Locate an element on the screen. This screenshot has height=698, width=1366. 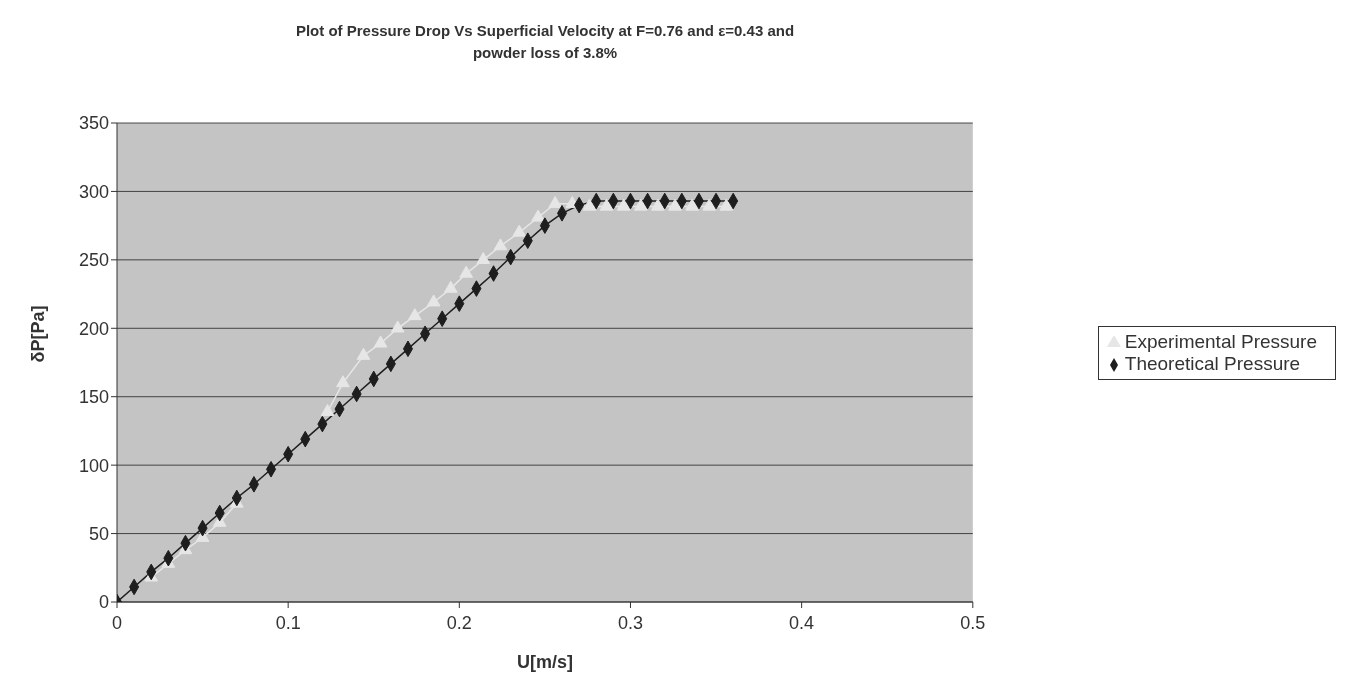
x-tick-label: 0.5 is located at coordinates (973, 622).